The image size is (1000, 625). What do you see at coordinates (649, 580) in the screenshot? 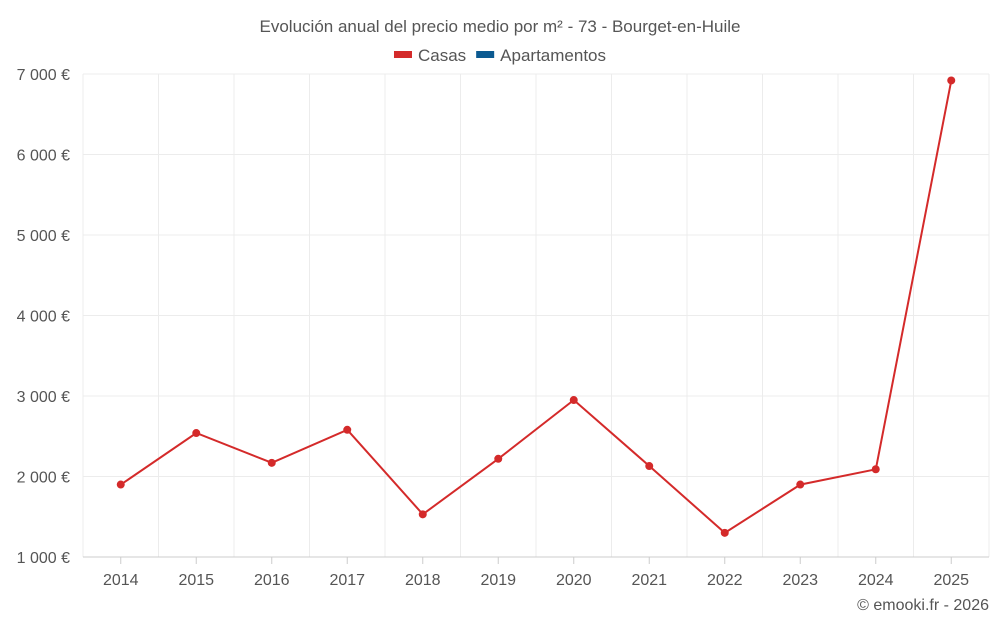
I see `x-tick-label: 2021` at bounding box center [649, 580].